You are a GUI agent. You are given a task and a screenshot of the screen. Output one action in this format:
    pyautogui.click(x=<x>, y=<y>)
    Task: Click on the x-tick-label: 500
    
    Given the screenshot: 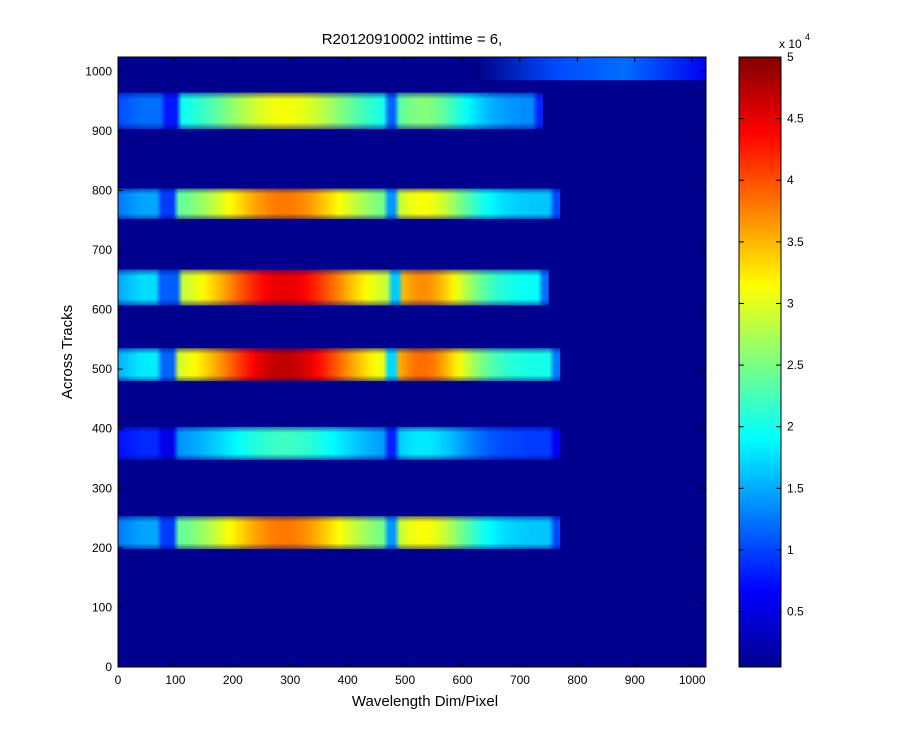 What is the action you would take?
    pyautogui.click(x=405, y=680)
    